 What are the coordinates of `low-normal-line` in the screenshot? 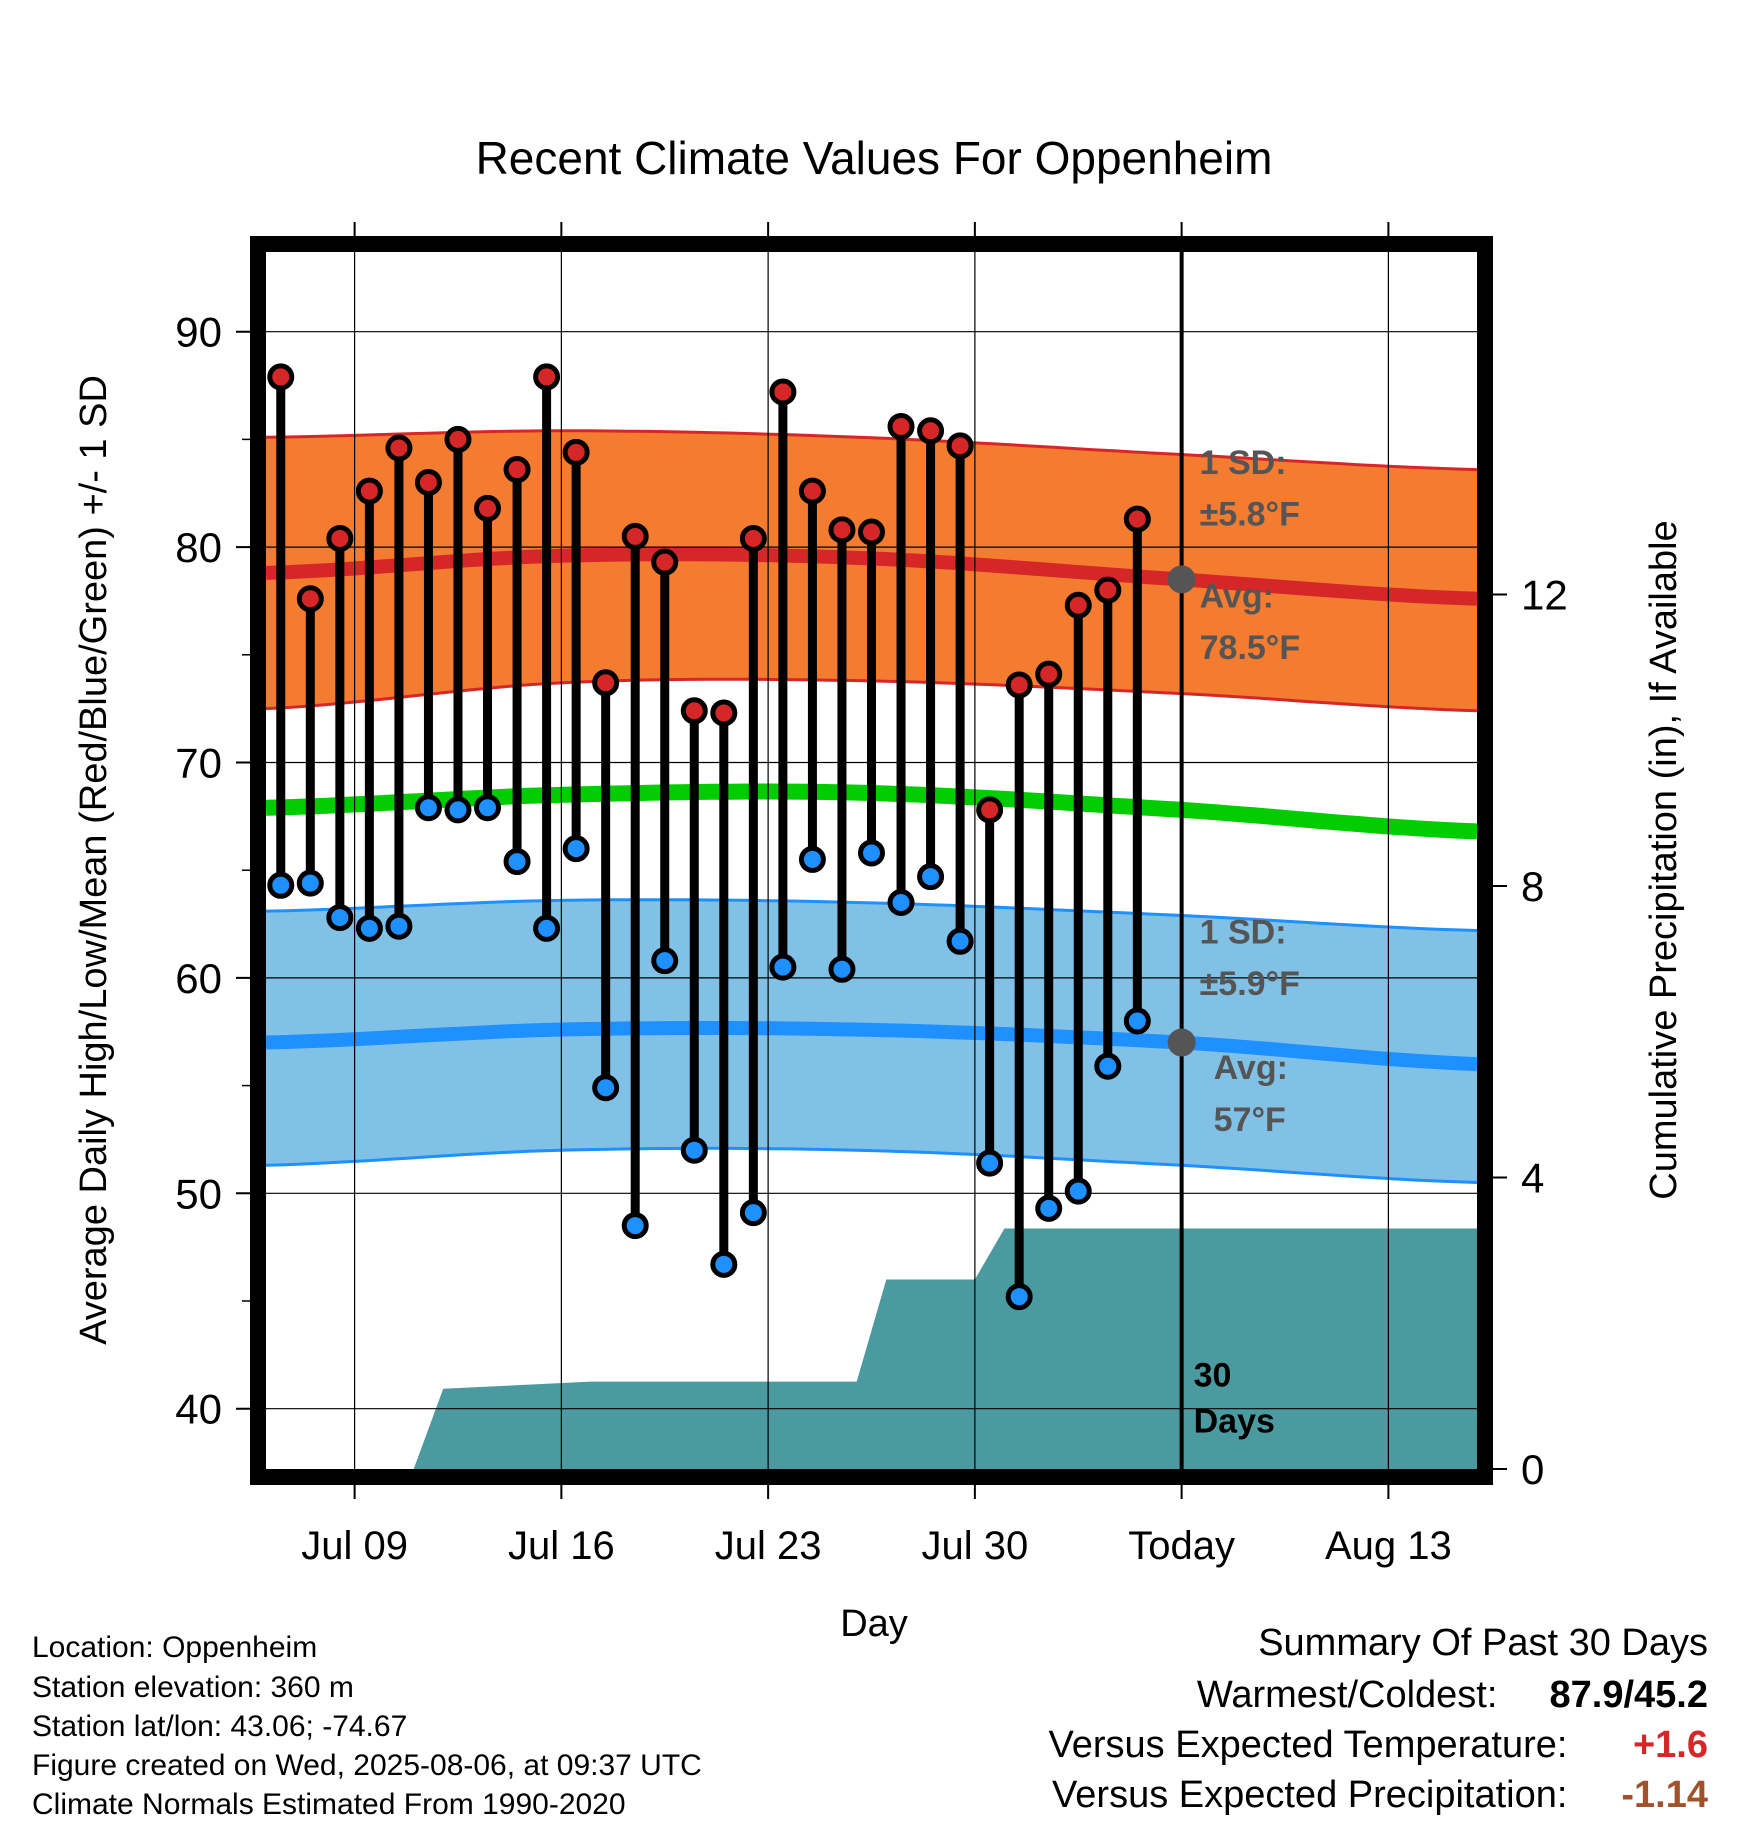 It's located at (871, 1046).